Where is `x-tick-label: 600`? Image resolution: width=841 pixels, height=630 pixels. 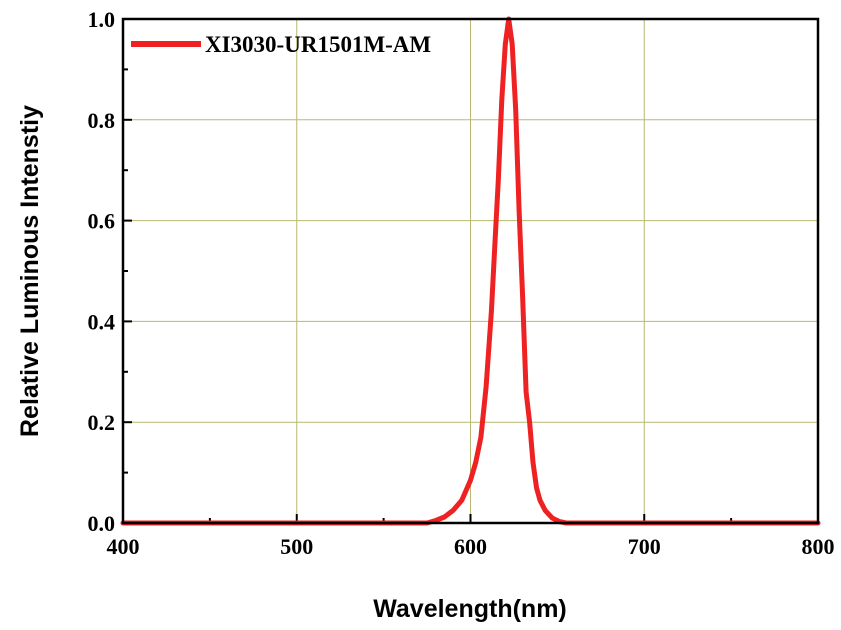
x-tick-label: 600 is located at coordinates (470, 546).